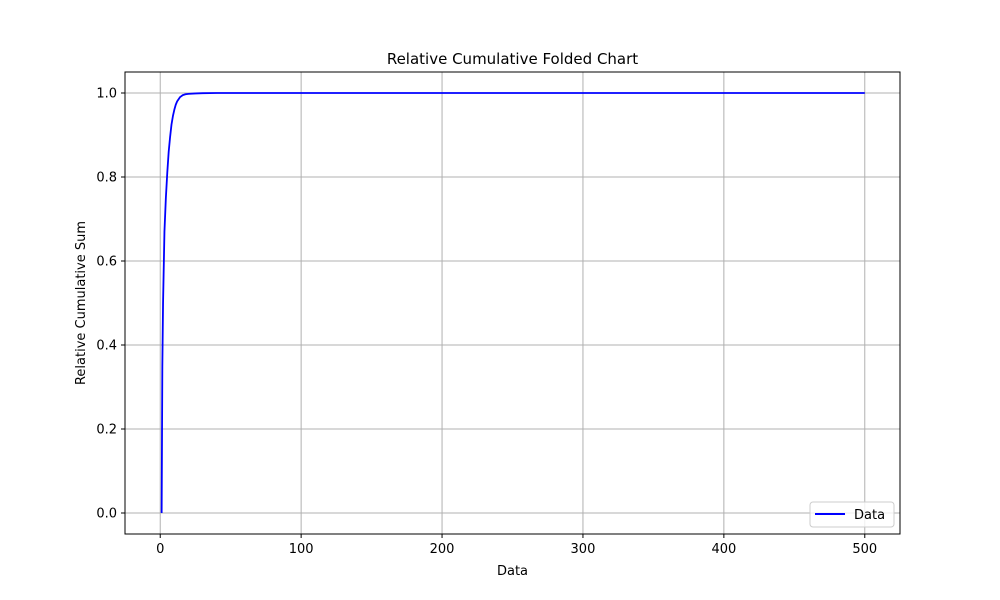  I want to click on y-axis-ticks: 0.0 0.2 0.4 0.6 0.8 1.0, so click(110, 304).